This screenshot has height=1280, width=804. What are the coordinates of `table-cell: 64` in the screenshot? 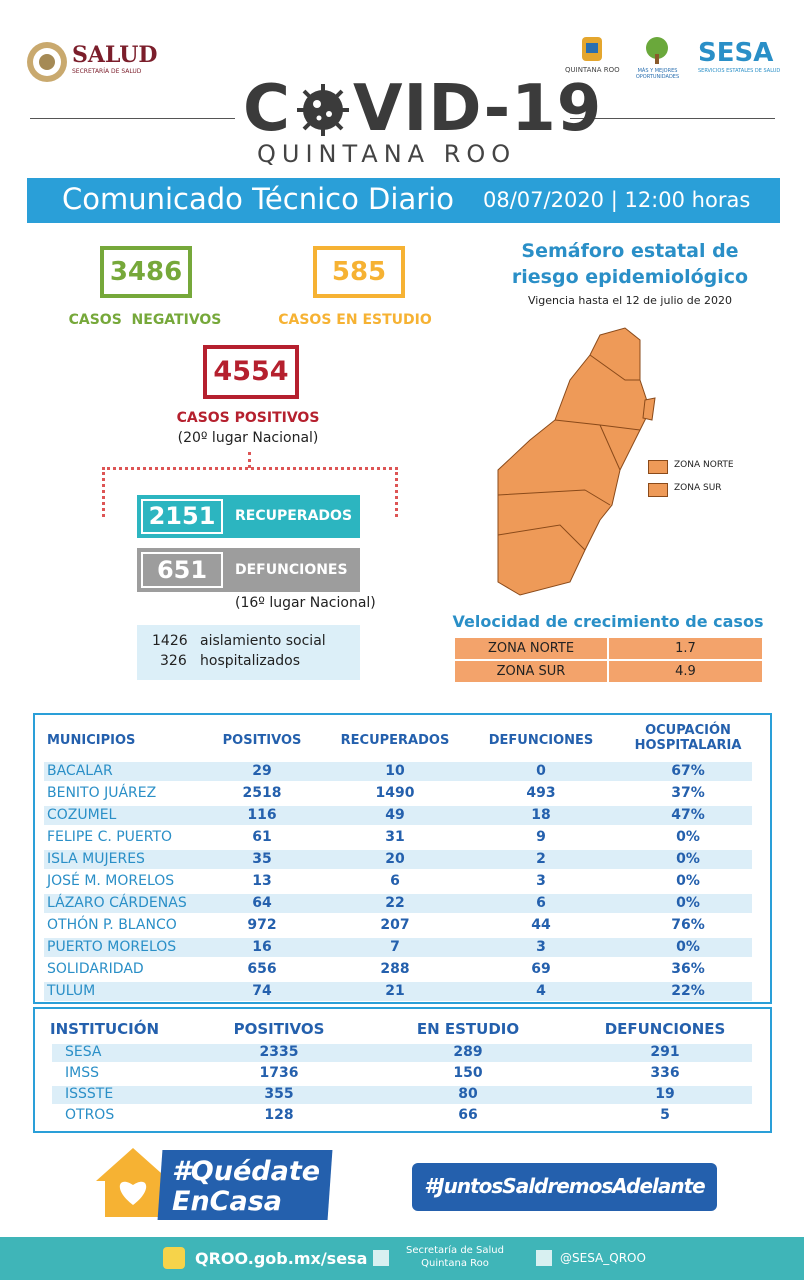 It's located at (262, 903).